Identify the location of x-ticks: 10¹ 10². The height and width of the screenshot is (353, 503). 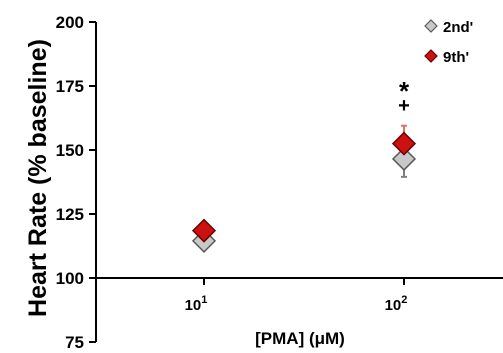
(296, 296).